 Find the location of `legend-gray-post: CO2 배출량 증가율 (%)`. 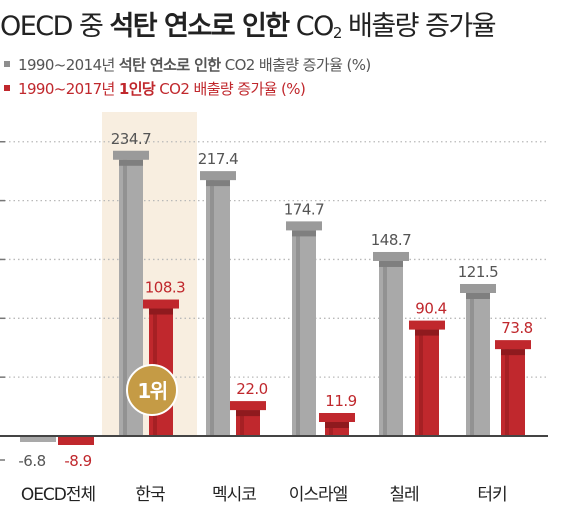

legend-gray-post: CO2 배출량 증가율 (%) is located at coordinates (296, 65).